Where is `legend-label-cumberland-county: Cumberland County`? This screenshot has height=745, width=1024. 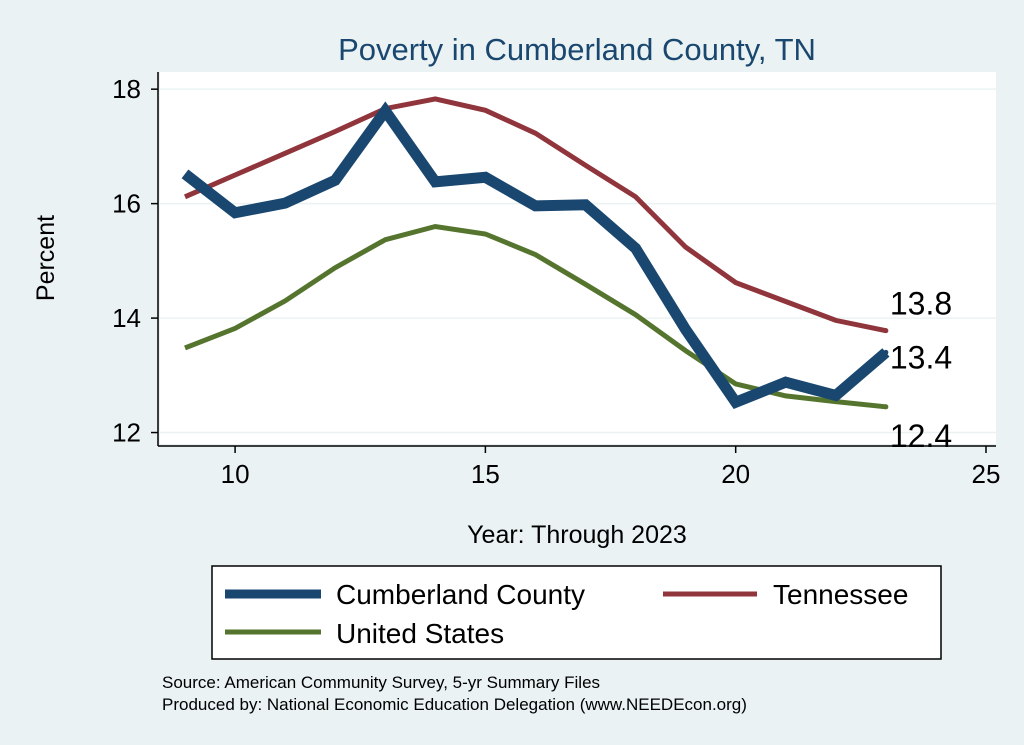
legend-label-cumberland-county: Cumberland County is located at coordinates (460, 594).